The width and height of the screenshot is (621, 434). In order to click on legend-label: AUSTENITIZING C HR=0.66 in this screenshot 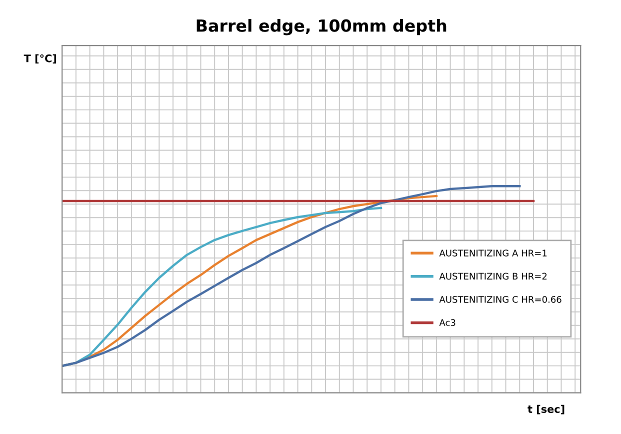, I will do `click(500, 299)`.